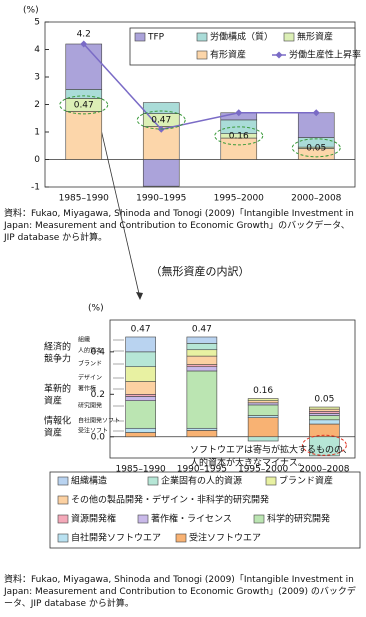 This screenshot has height=617, width=366. I want to click on legend-label: 労働構成（質）, so click(241, 37).